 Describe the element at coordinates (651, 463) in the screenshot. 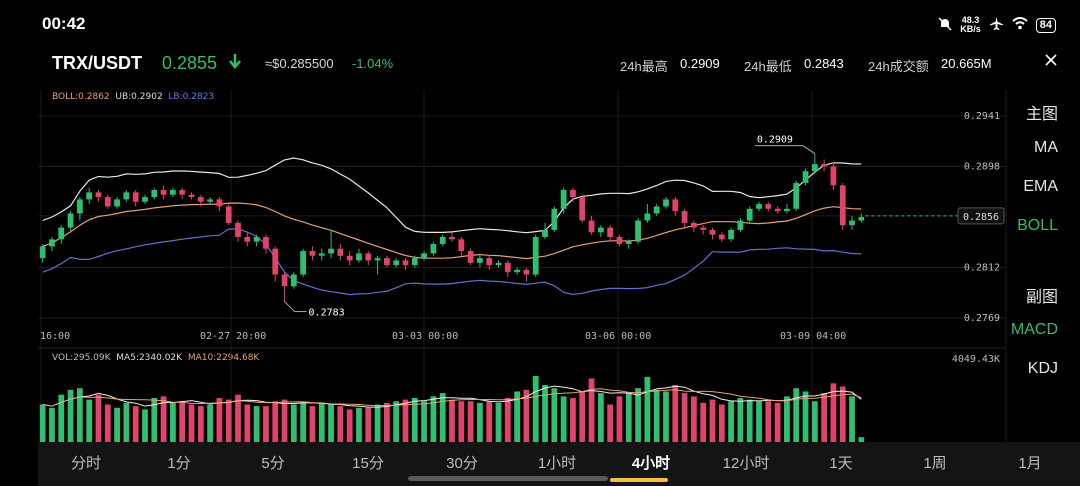

I see `tab-4h: 4小时` at that location.